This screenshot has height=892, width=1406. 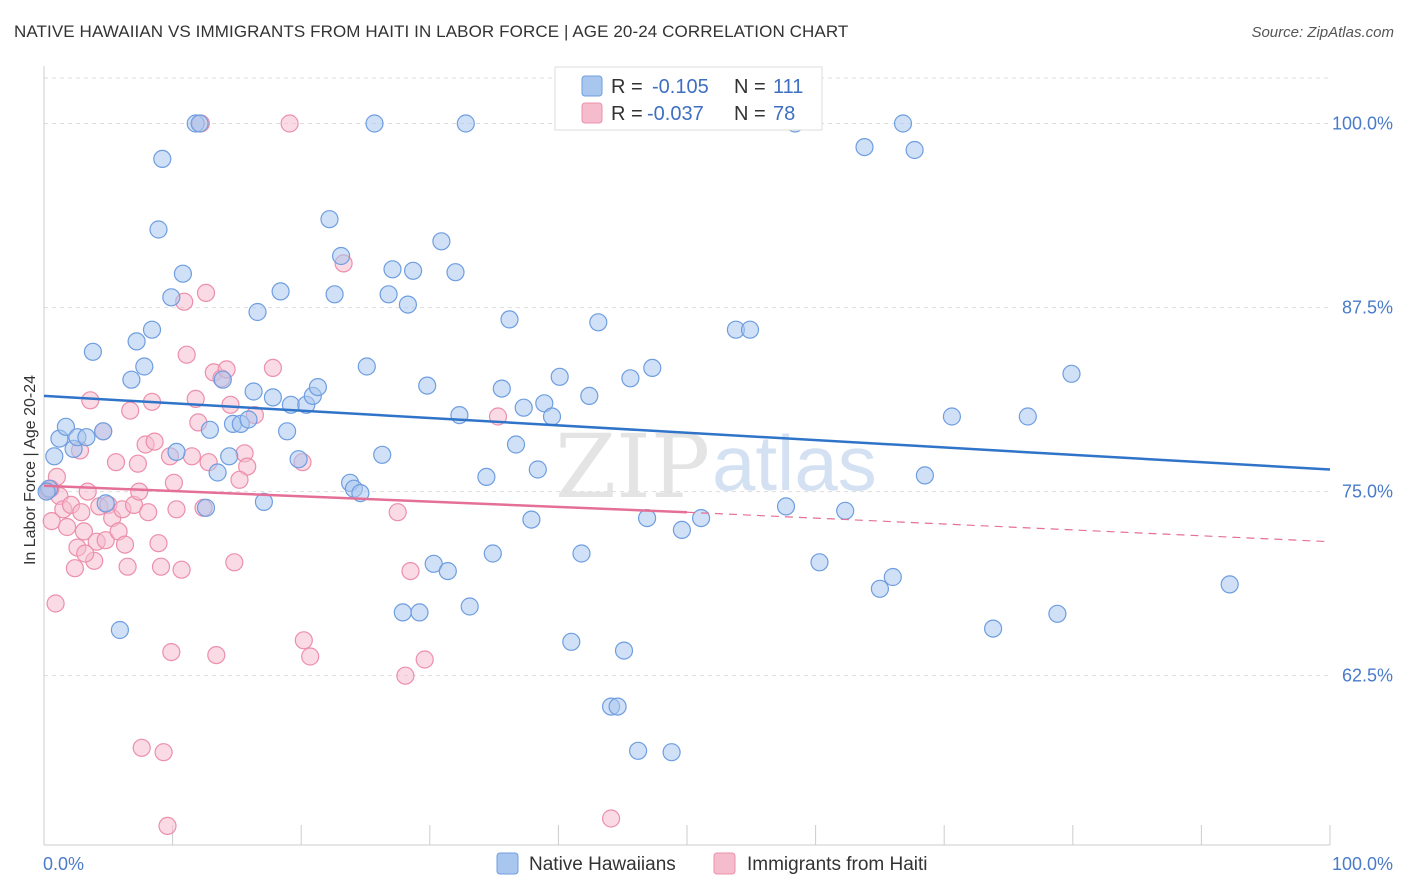 I want to click on legend-r-label-2: R =, so click(x=627, y=114).